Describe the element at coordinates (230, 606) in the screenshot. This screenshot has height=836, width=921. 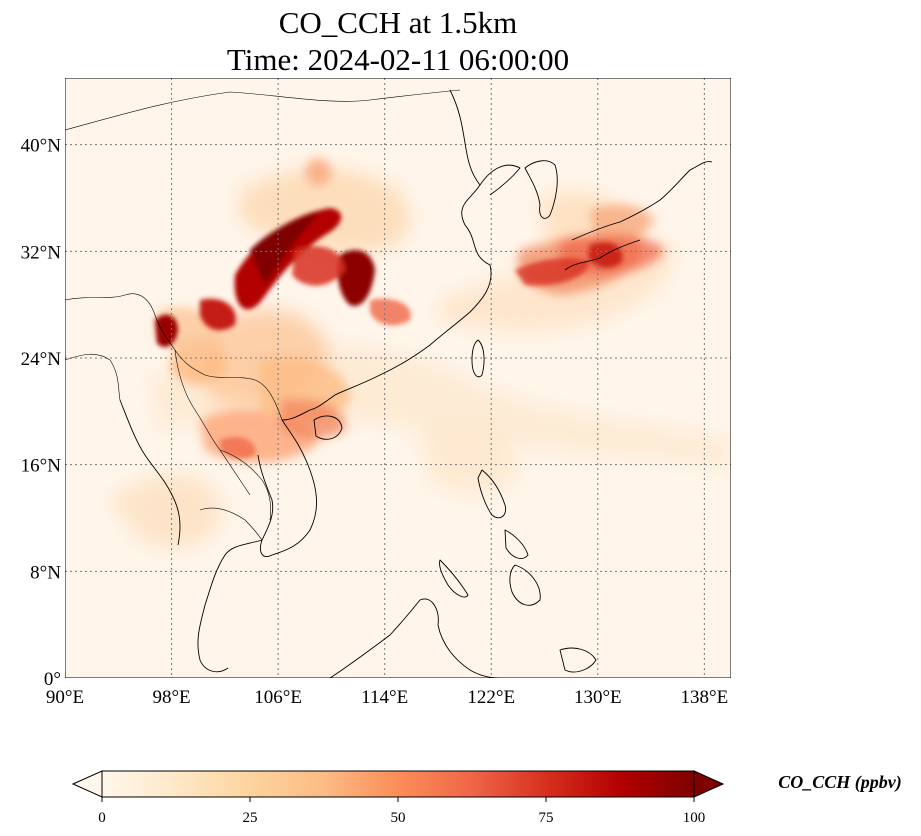
I see `gulf-thailand-coastline` at that location.